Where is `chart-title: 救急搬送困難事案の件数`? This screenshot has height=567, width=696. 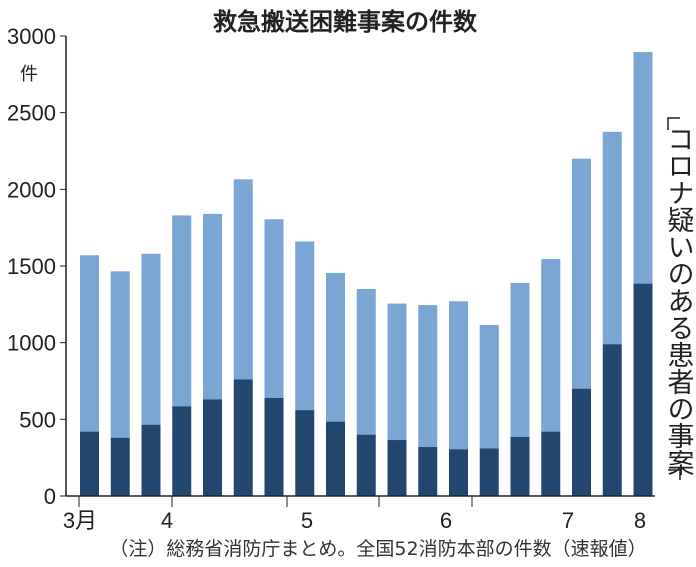
chart-title: 救急搬送困難事案の件数 is located at coordinates (345, 22).